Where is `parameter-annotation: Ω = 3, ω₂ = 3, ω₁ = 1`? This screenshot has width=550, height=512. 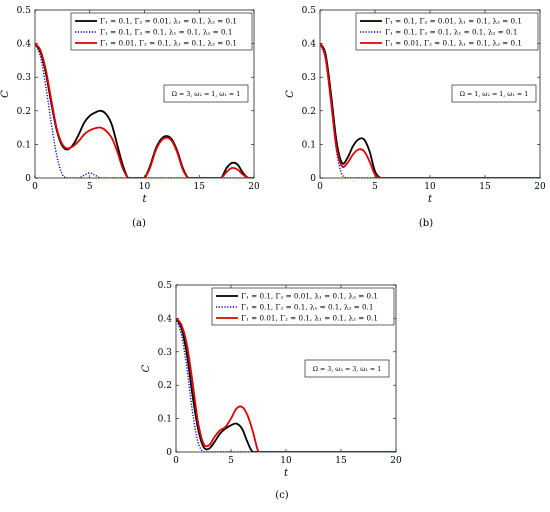
parameter-annotation: Ω = 3, ω₂ = 3, ω₁ = 1 is located at coordinates (347, 369).